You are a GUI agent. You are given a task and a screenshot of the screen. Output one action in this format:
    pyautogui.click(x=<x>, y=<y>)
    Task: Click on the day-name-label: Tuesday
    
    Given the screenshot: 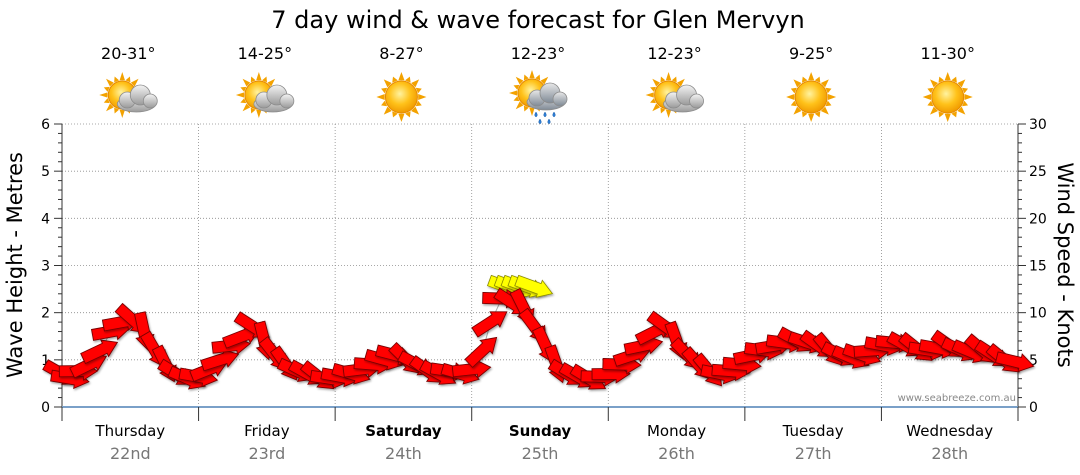 What is the action you would take?
    pyautogui.click(x=813, y=431)
    